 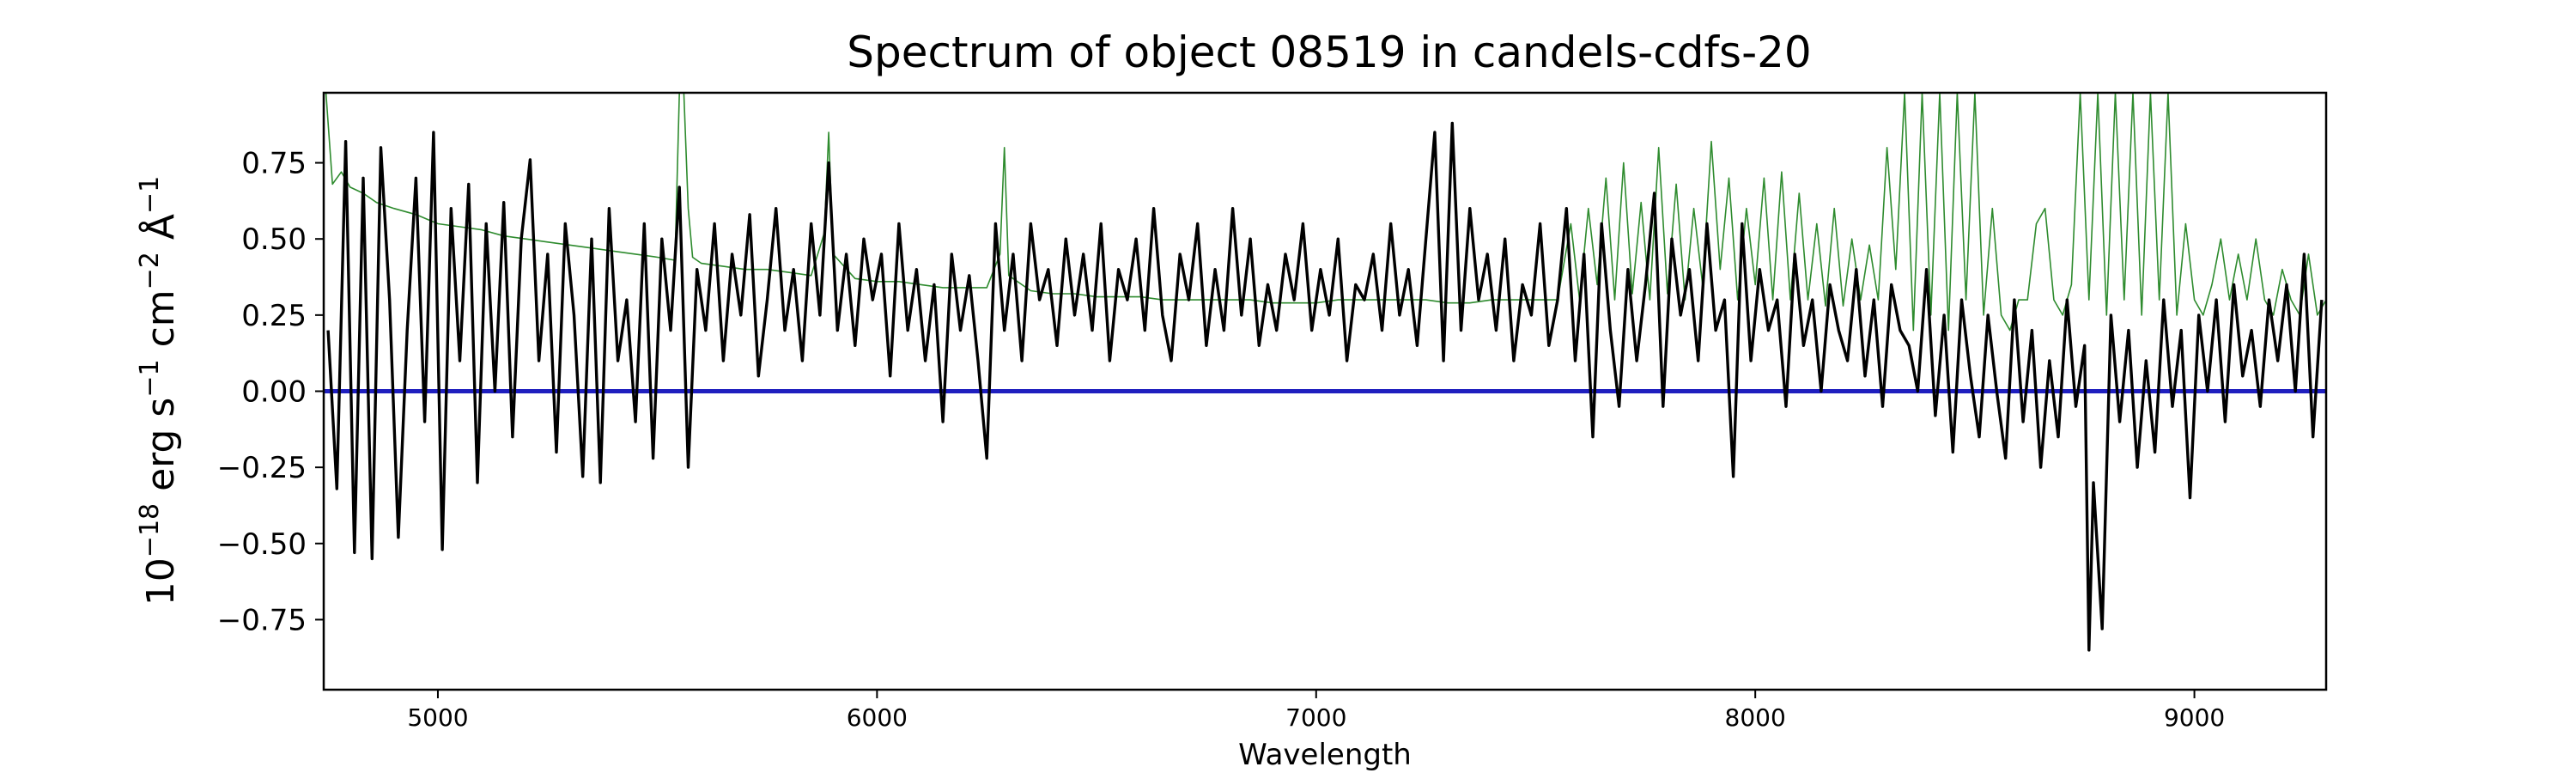 I want to click on x-tick-label: 7000, so click(x=1316, y=717).